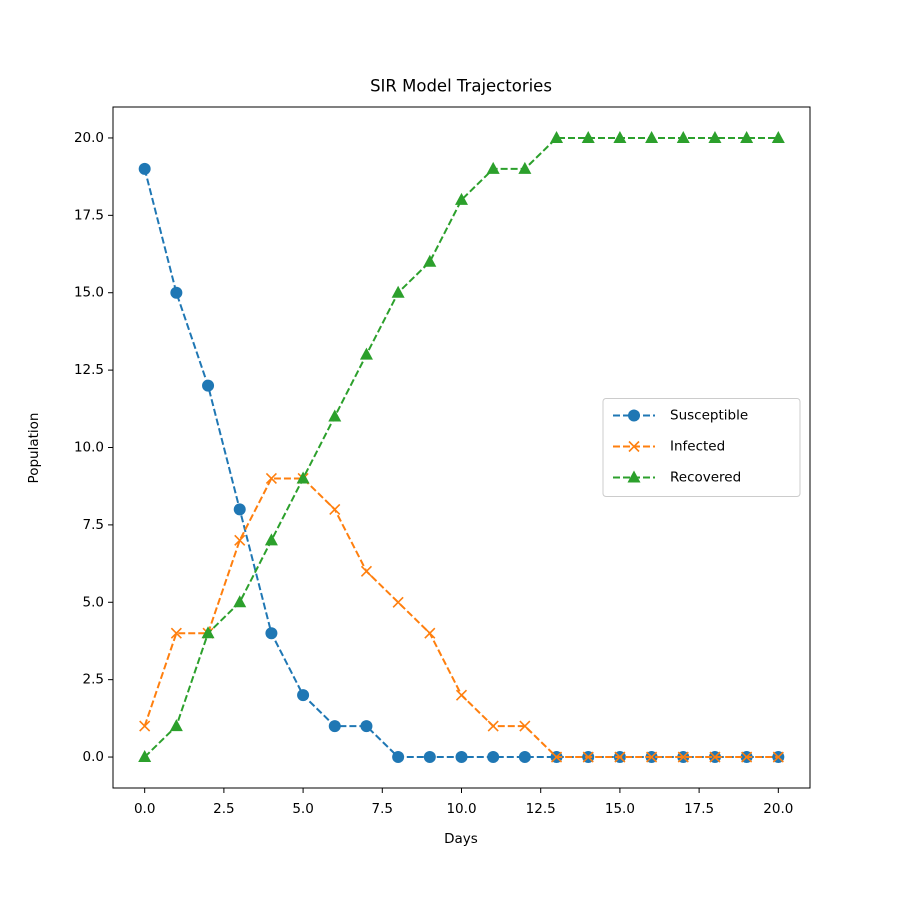 The height and width of the screenshot is (900, 900). Describe the element at coordinates (705, 478) in the screenshot. I see `legend-label: Recovered` at that location.